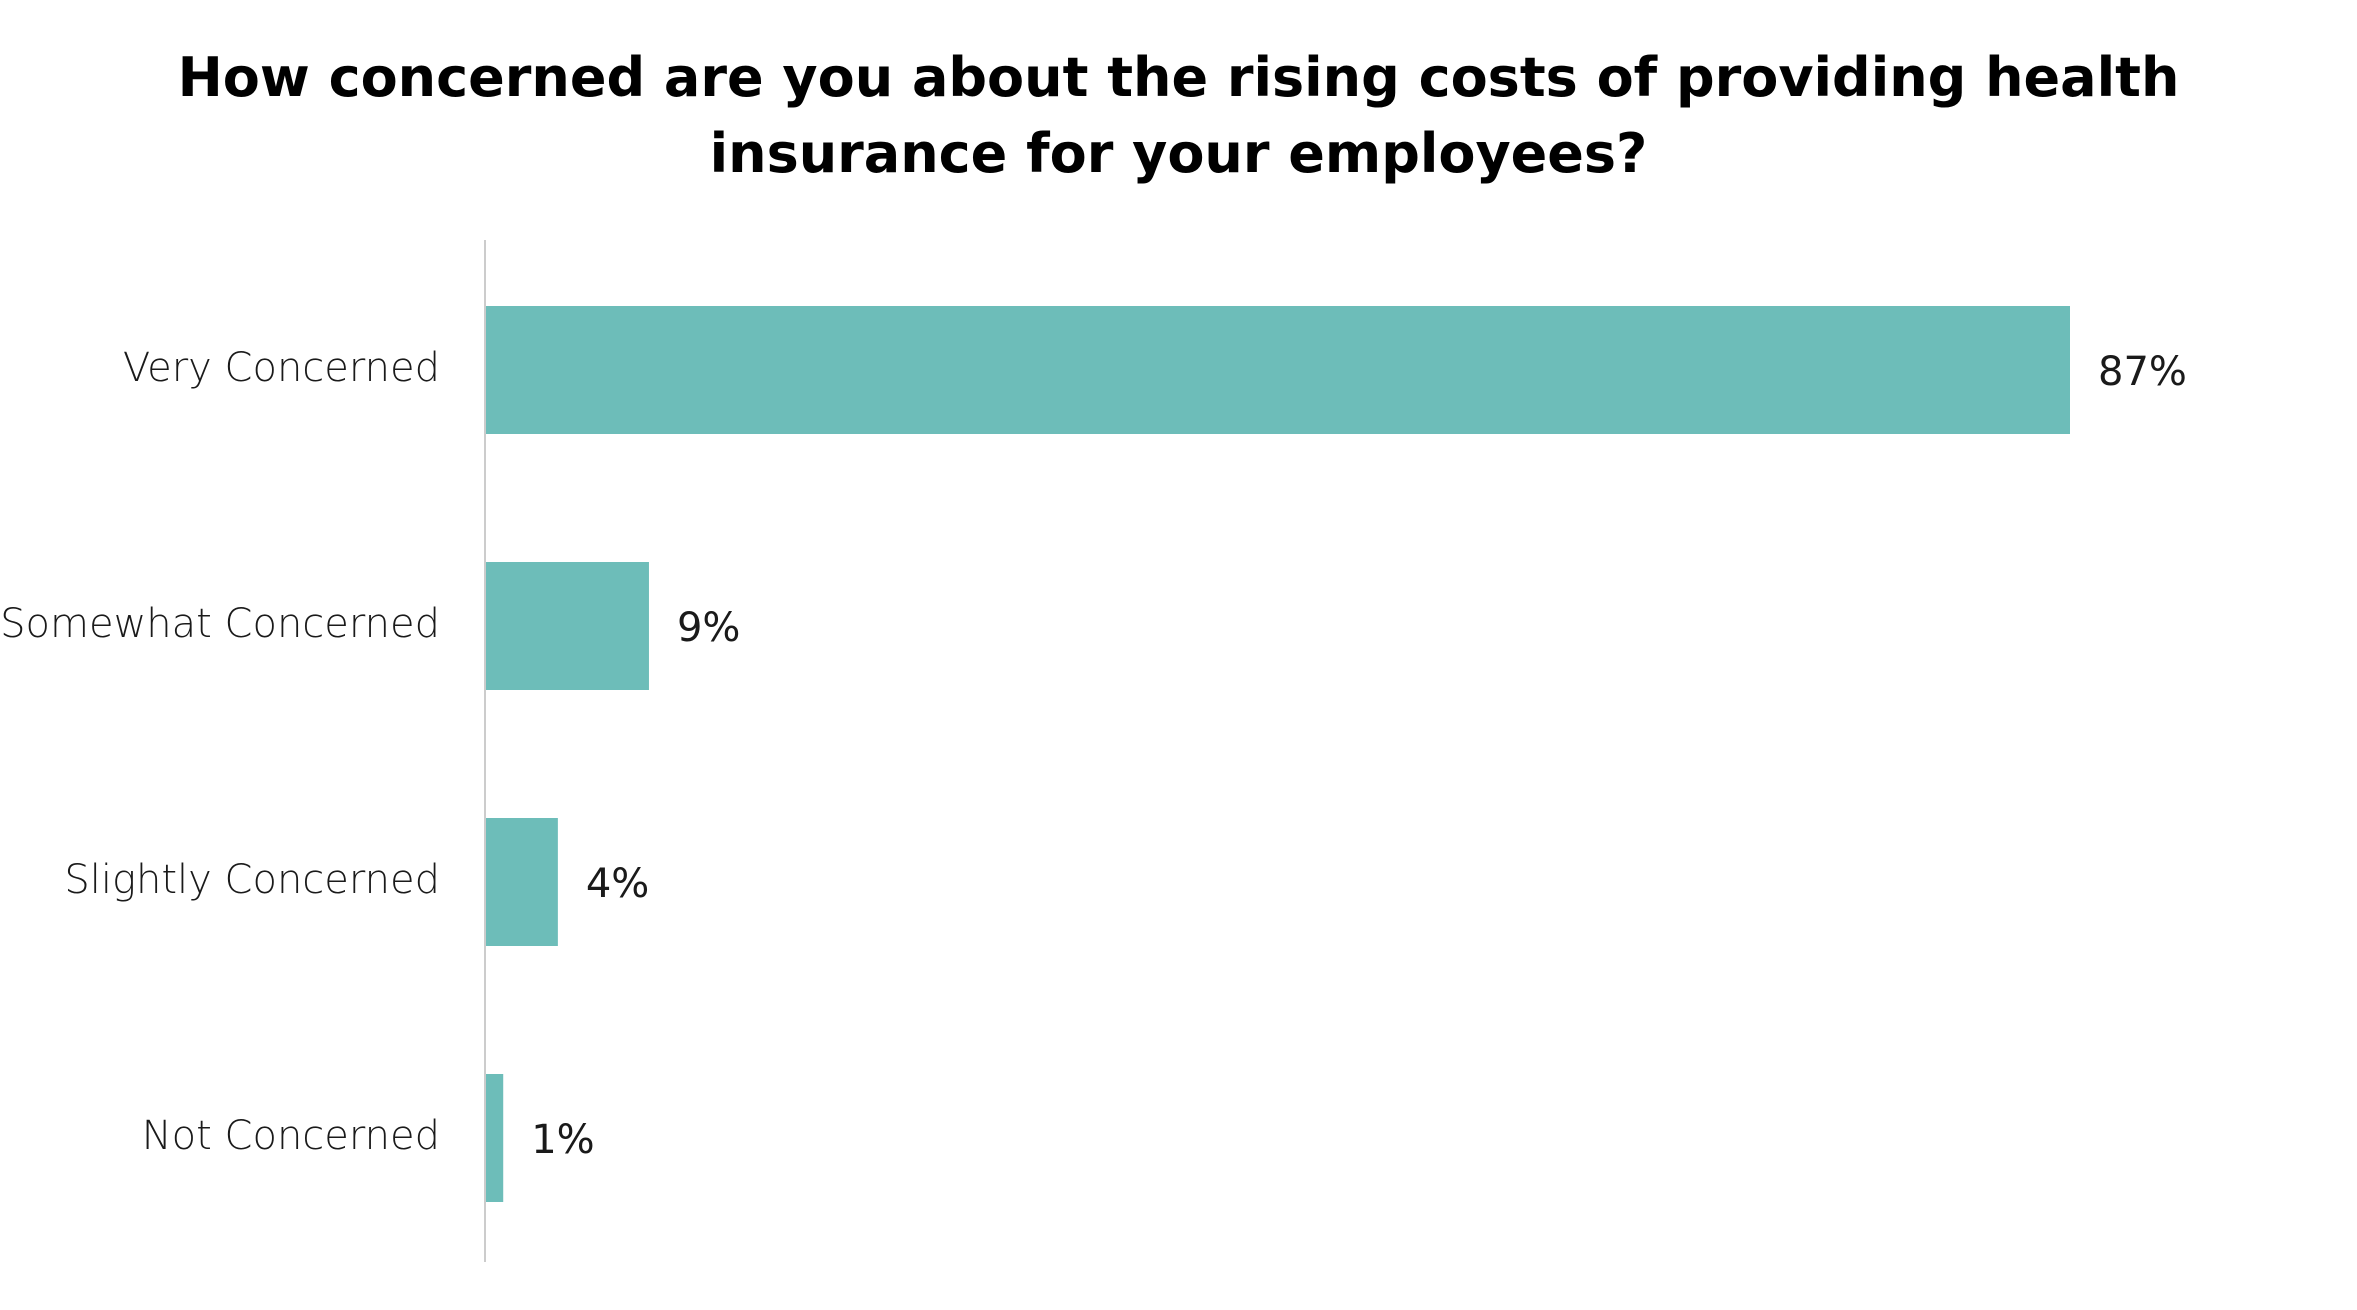 This screenshot has height=1310, width=2357. I want to click on bar-slightly-concerned, so click(521, 882).